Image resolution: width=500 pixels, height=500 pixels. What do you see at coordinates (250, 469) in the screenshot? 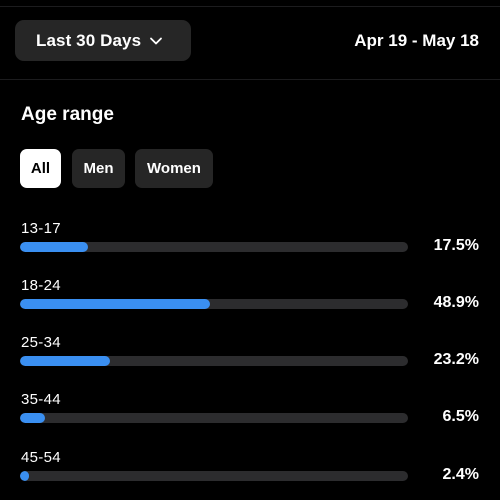
I see `age-row: 45-54 2.4%` at bounding box center [250, 469].